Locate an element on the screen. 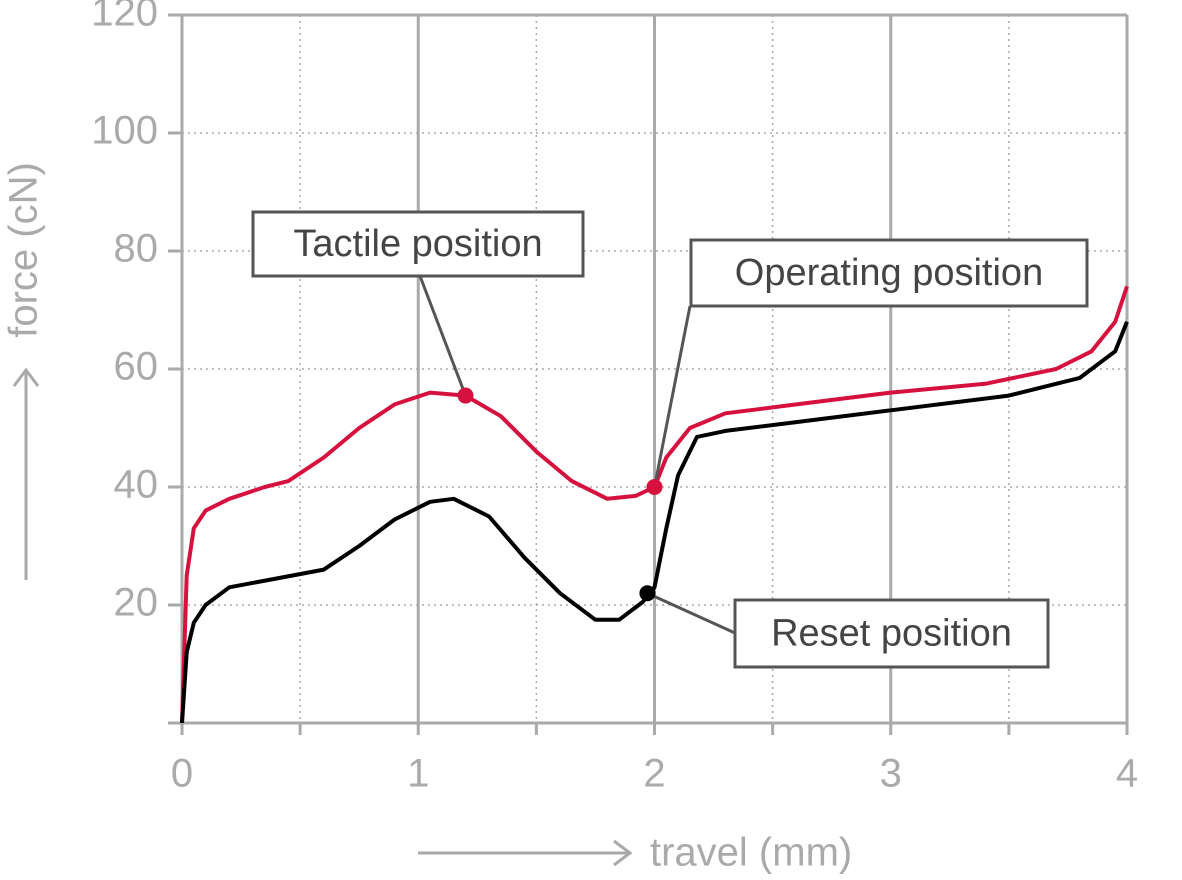 The width and height of the screenshot is (1182, 880). x-tick-label: 0 is located at coordinates (182, 774).